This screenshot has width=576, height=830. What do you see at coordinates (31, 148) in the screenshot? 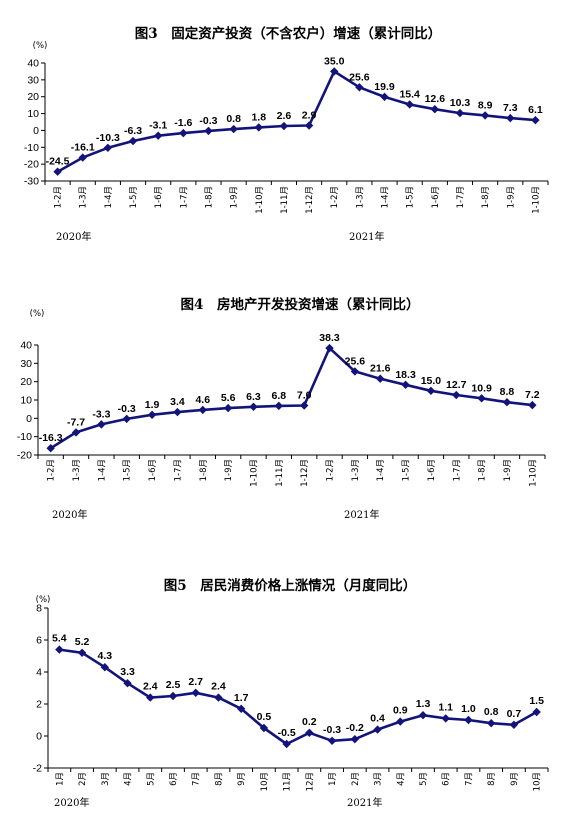
I see `y-tick-label: -10` at bounding box center [31, 148].